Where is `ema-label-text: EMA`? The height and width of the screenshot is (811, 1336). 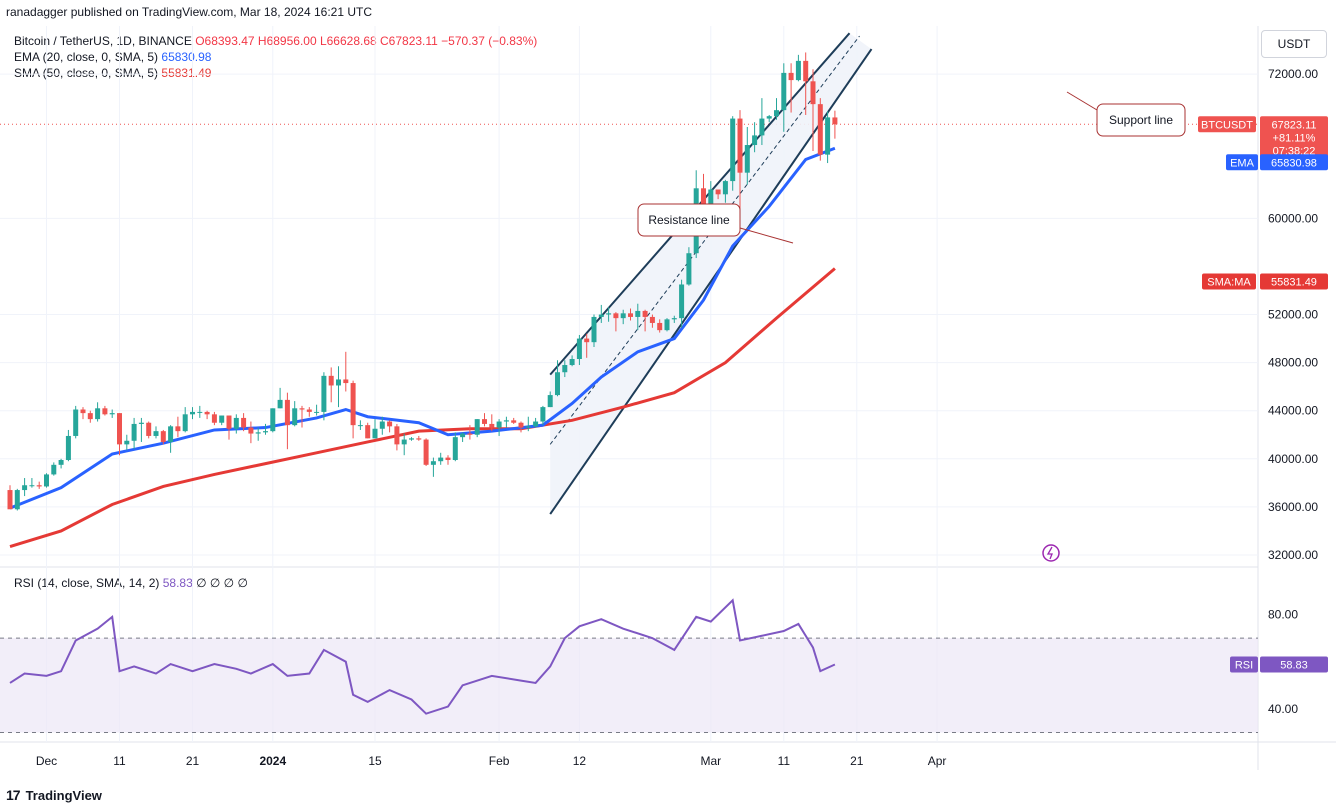
ema-label-text: EMA is located at coordinates (1242, 163).